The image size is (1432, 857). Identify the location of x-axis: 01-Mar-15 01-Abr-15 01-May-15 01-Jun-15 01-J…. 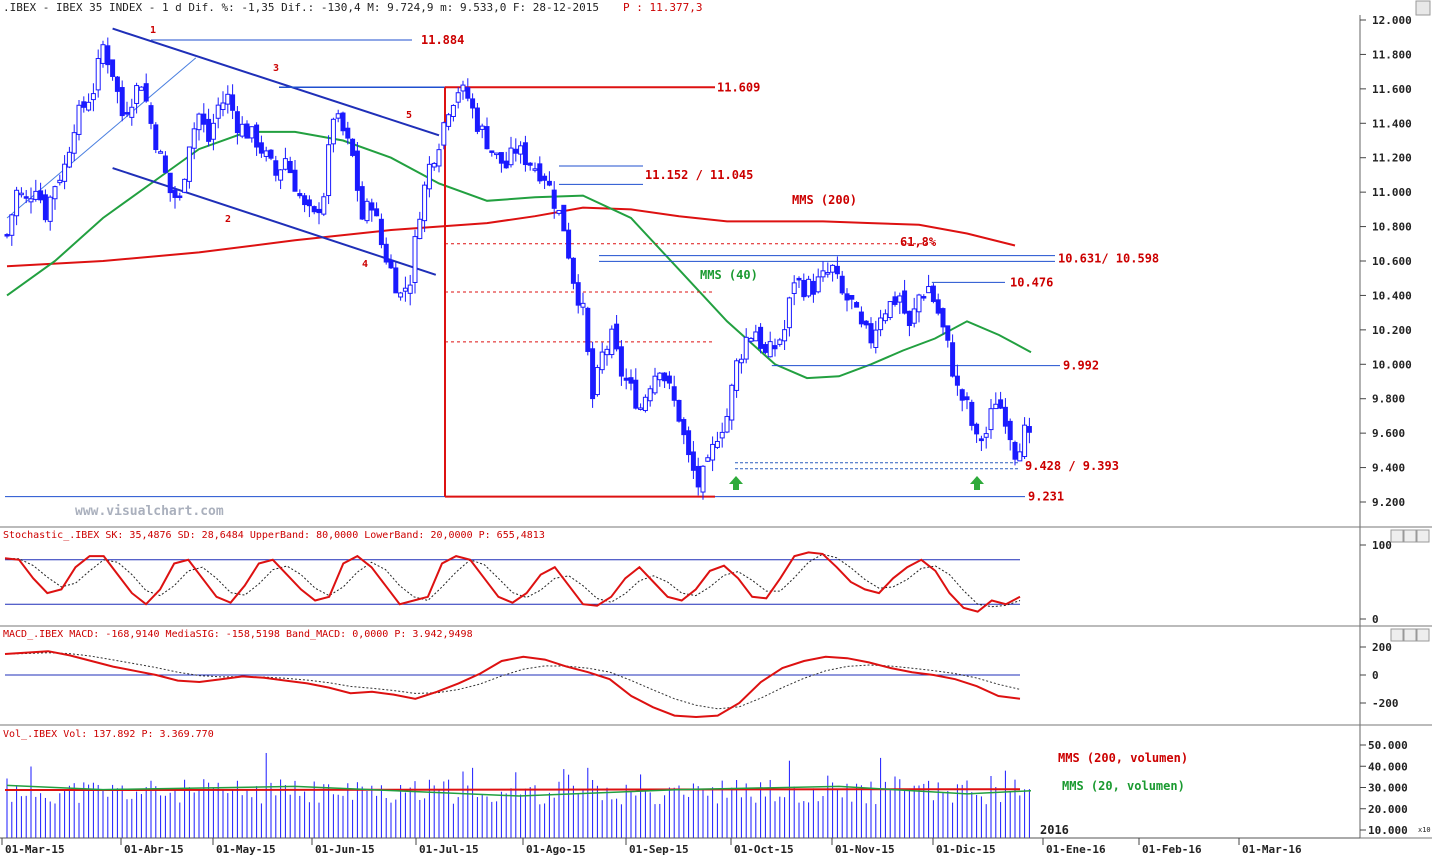
(680, 846).